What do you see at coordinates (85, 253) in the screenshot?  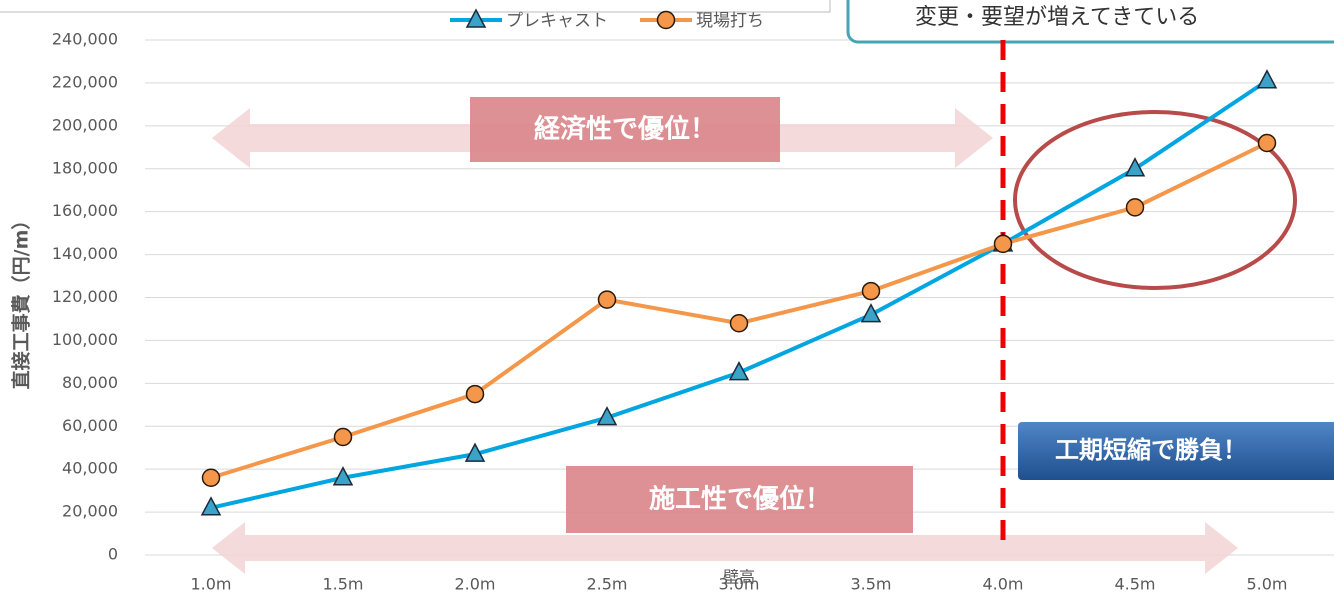 I see `y-tick-label: 140,000` at bounding box center [85, 253].